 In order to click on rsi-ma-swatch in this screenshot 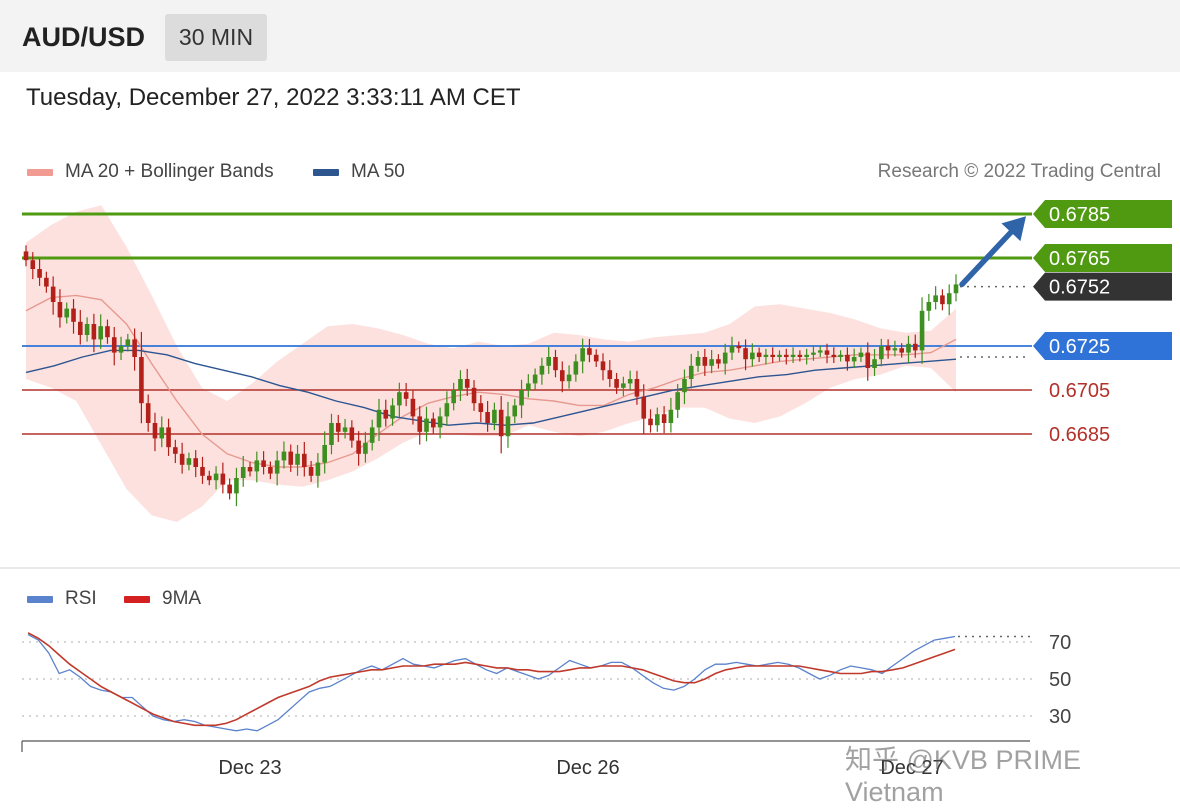, I will do `click(137, 599)`.